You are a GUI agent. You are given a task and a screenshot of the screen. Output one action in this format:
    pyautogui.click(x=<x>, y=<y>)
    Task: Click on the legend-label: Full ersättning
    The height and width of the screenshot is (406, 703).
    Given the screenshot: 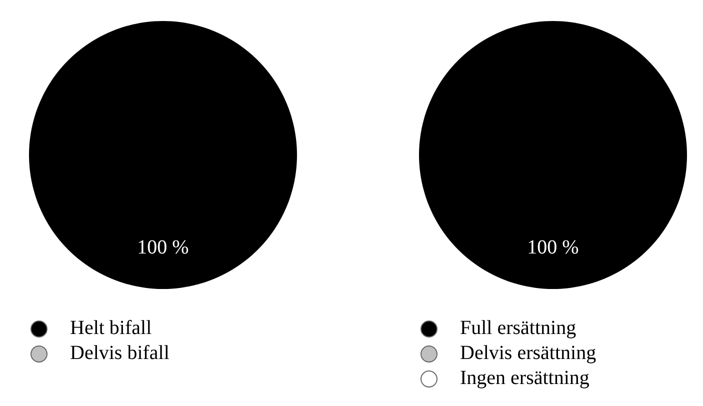 What is the action you would take?
    pyautogui.click(x=518, y=328)
    